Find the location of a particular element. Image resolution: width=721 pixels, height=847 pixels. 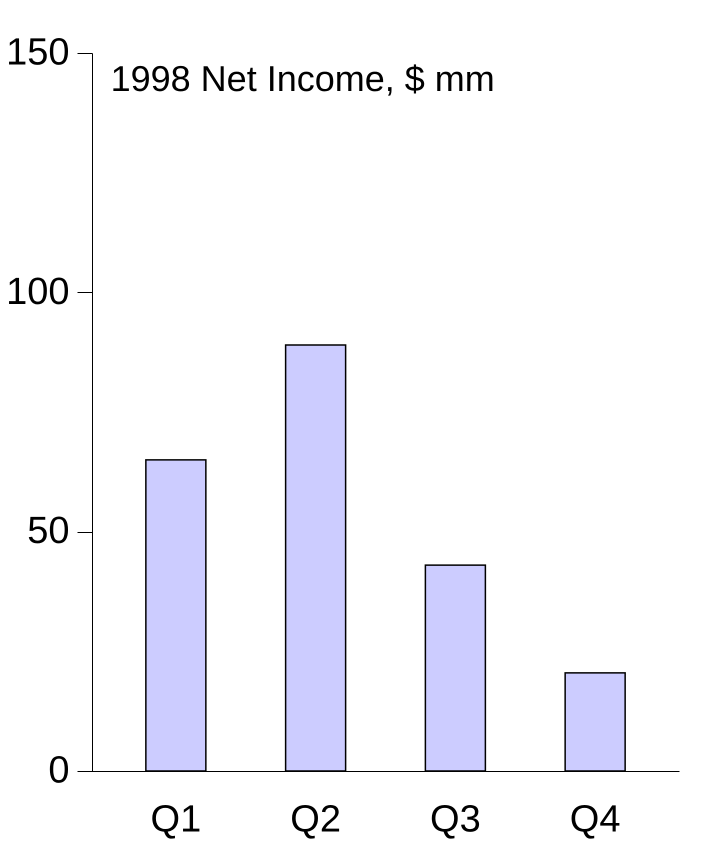

y-tick-label: 50 is located at coordinates (48, 531).